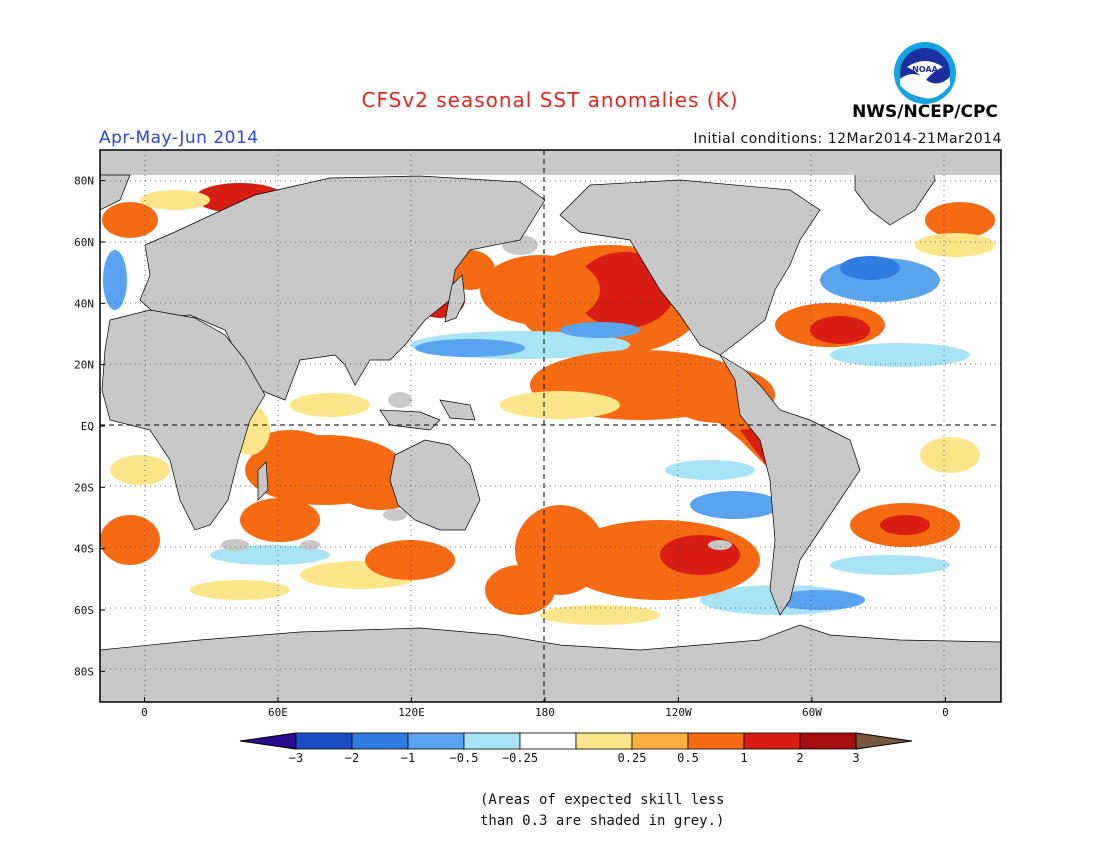  I want to click on colorbar-label: −2, so click(352, 758).